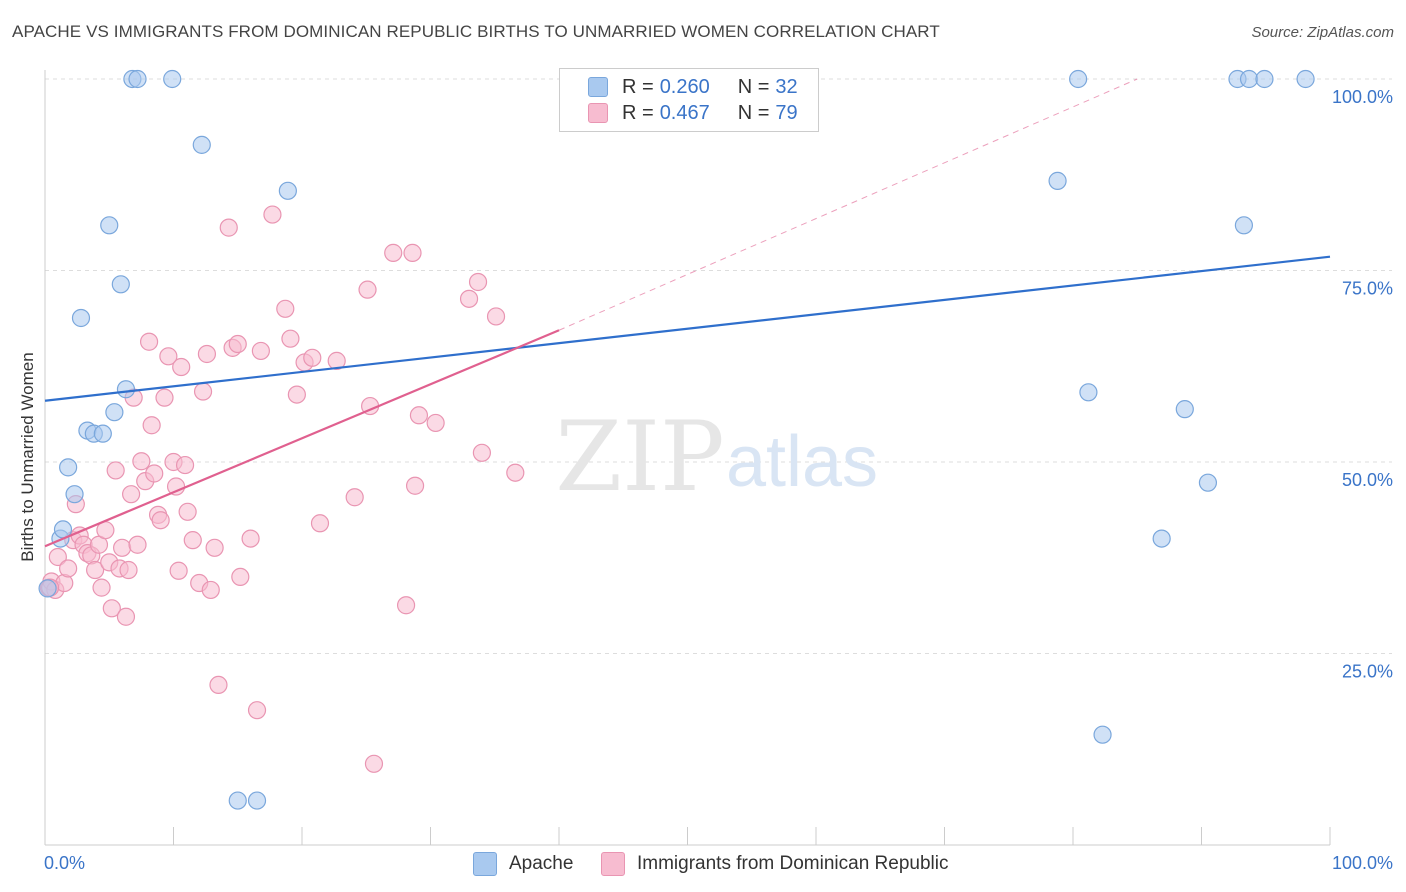 This screenshot has width=1406, height=892. I want to click on correlation-legend: R = 0.260 N = 32 R = 0.467 N = 79, so click(689, 100).